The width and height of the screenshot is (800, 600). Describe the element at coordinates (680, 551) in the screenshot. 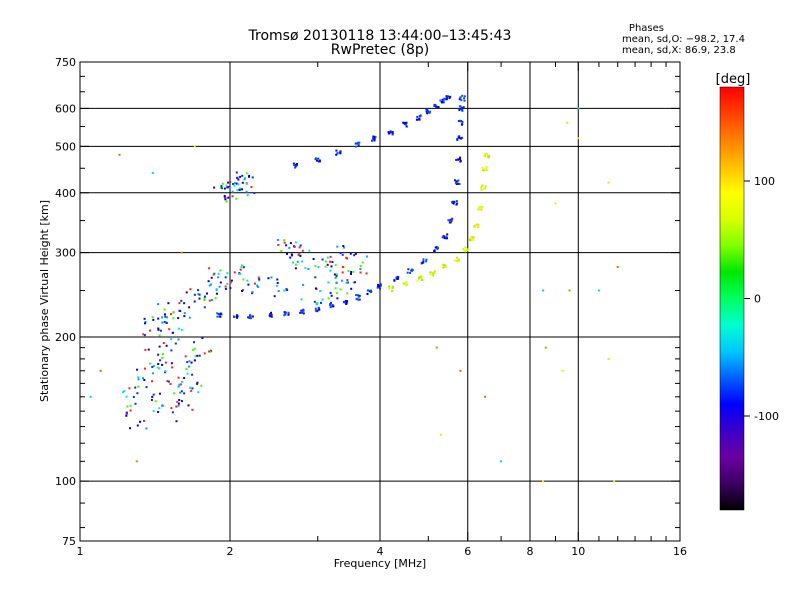

I see `x-tick-label: 16` at that location.